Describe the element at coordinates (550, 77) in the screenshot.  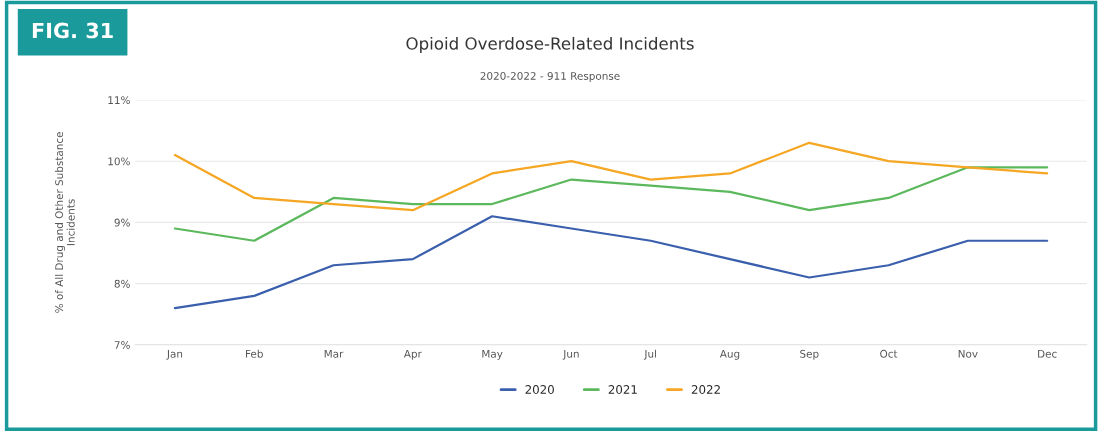
I see `chart-subtitle: 2020-2022 - 911 Response` at that location.